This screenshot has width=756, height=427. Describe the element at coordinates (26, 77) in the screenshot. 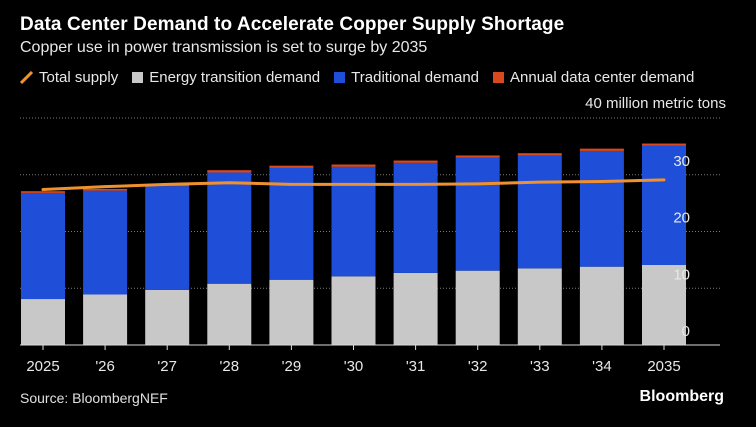

I see `line-icon` at that location.